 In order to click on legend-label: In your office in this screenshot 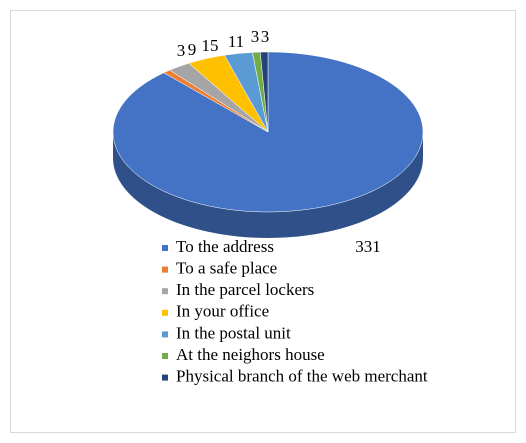, I will do `click(222, 311)`.